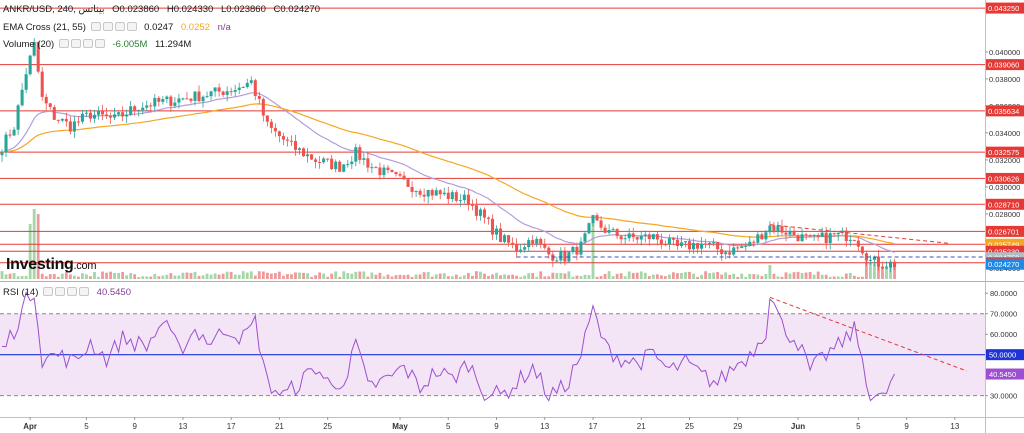  I want to click on volume-eye-button, so click(63, 43).